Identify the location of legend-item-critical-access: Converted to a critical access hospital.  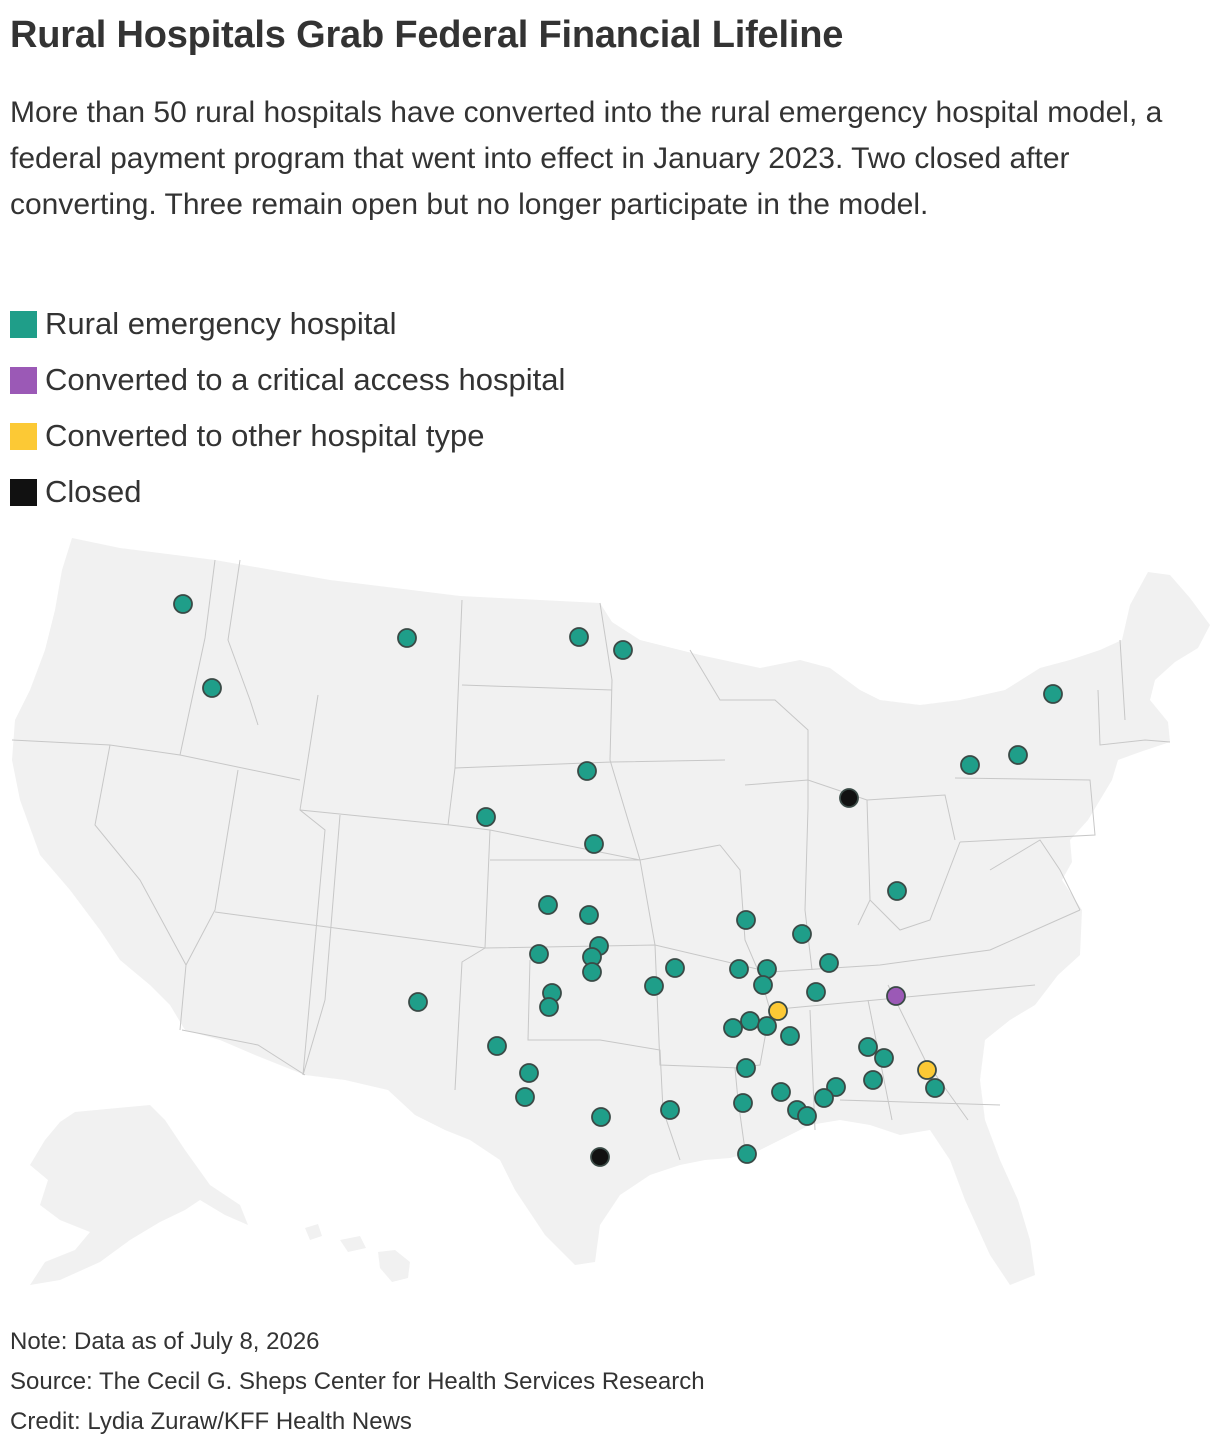
(287, 380).